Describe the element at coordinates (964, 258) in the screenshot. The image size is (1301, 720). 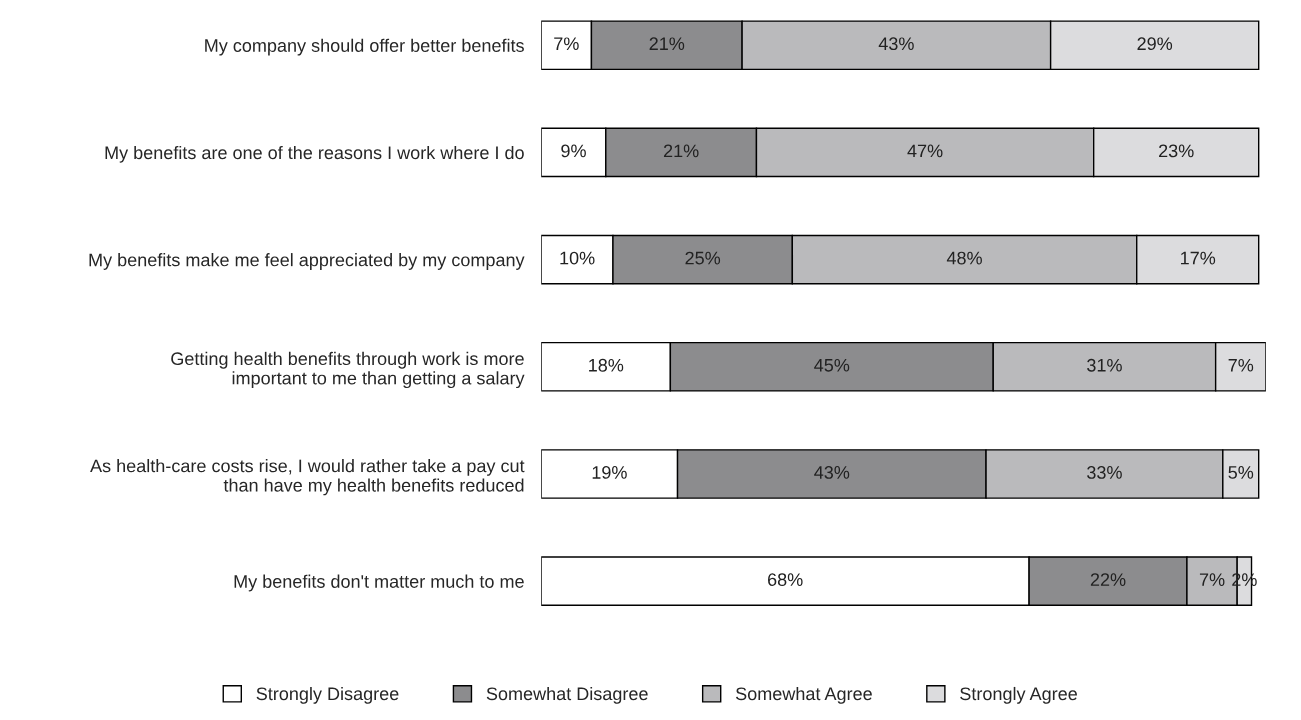
I see `data-label: 48%` at that location.